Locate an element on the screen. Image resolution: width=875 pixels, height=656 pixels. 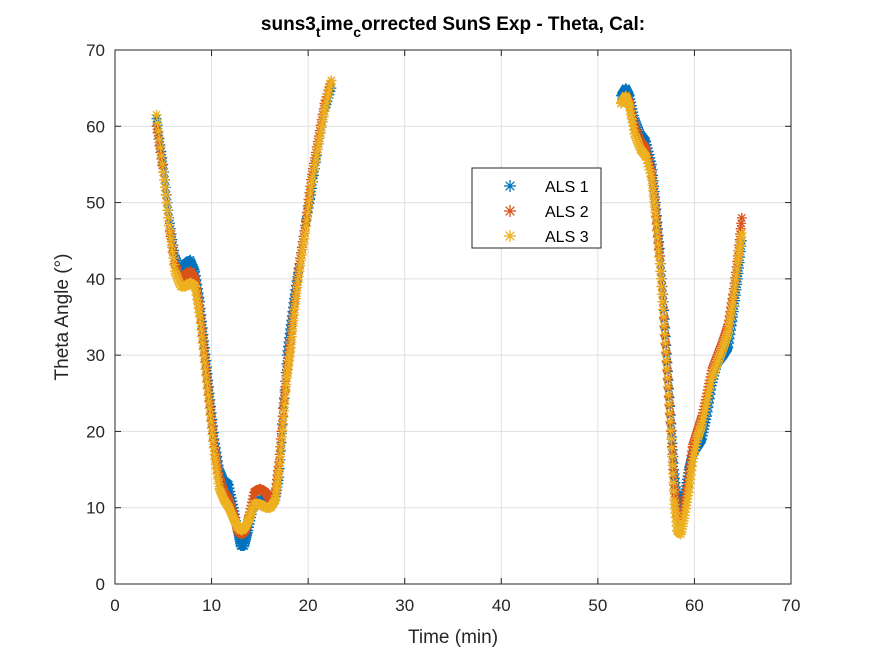
y-tick-label: 10 is located at coordinates (95, 508).